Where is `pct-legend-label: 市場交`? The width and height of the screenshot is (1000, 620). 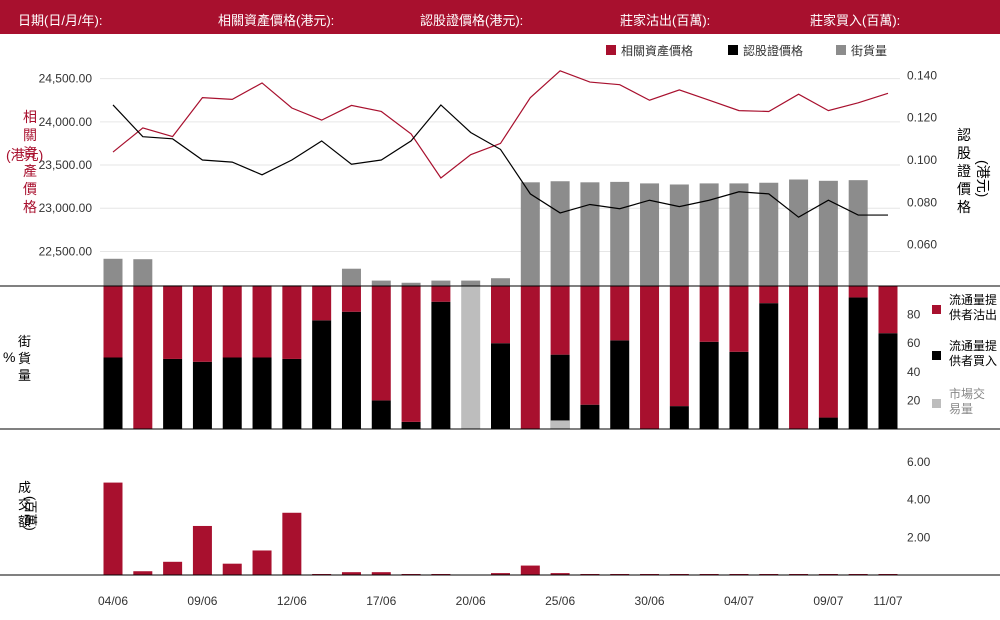
pct-legend-label: 市場交 is located at coordinates (967, 393).